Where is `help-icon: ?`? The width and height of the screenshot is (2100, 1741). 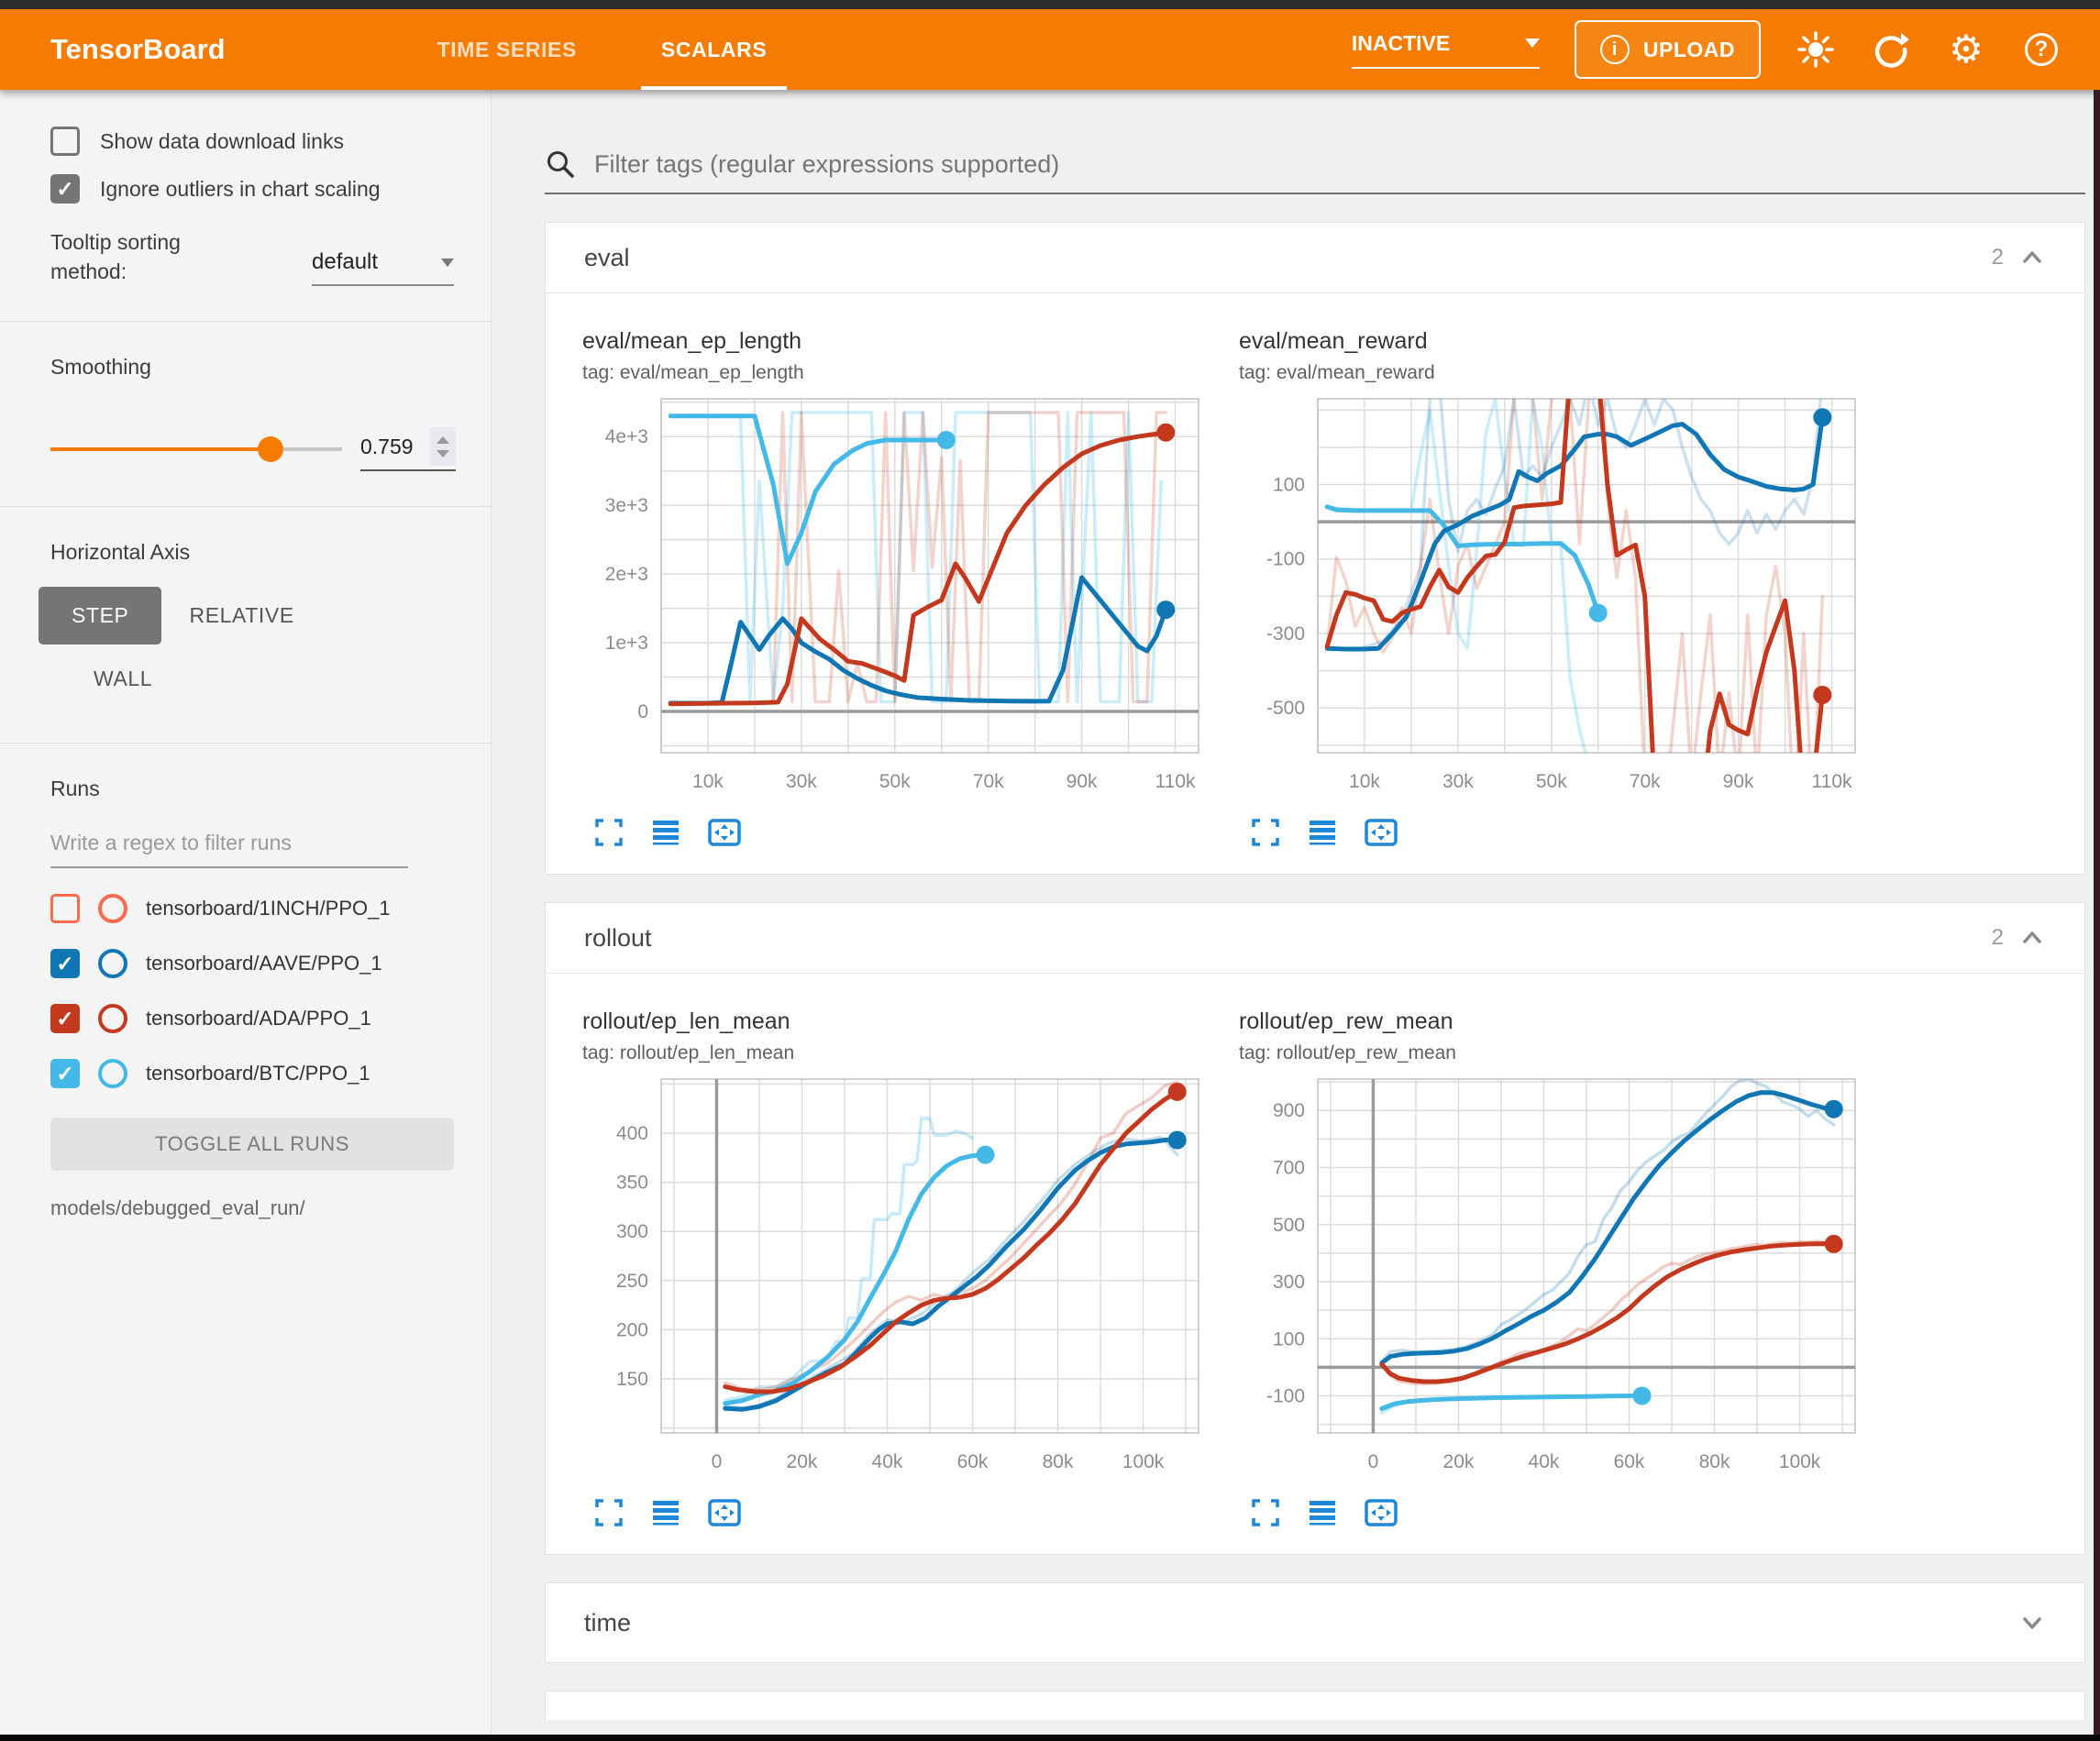
help-icon: ? is located at coordinates (2041, 50).